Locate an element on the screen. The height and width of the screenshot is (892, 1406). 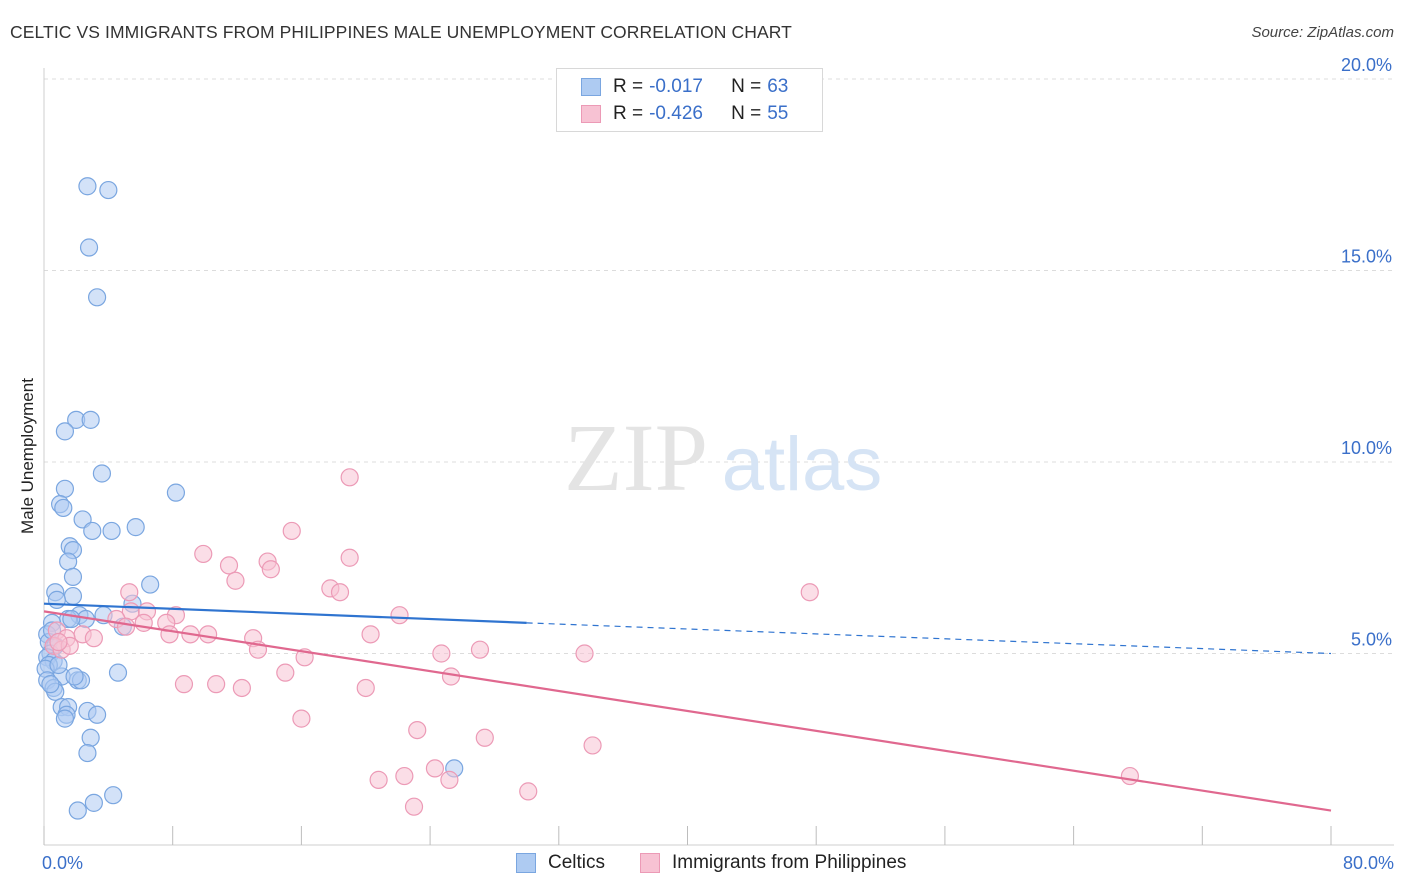
watermark-atlas: atlas is located at coordinates (802, 464).